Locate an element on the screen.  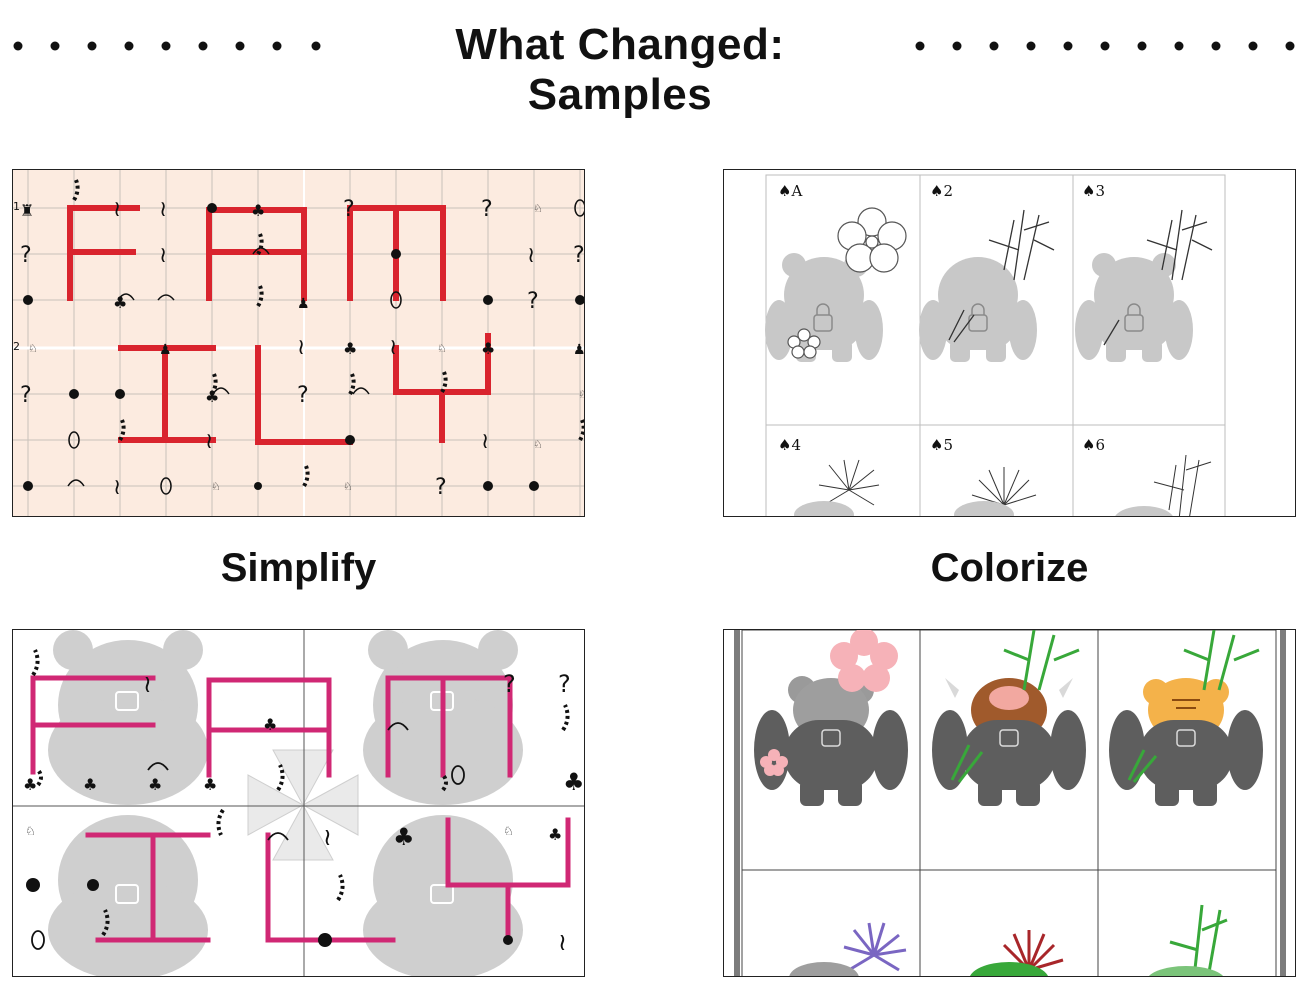
card-label-4: ♠4 is located at coordinates (789, 445).